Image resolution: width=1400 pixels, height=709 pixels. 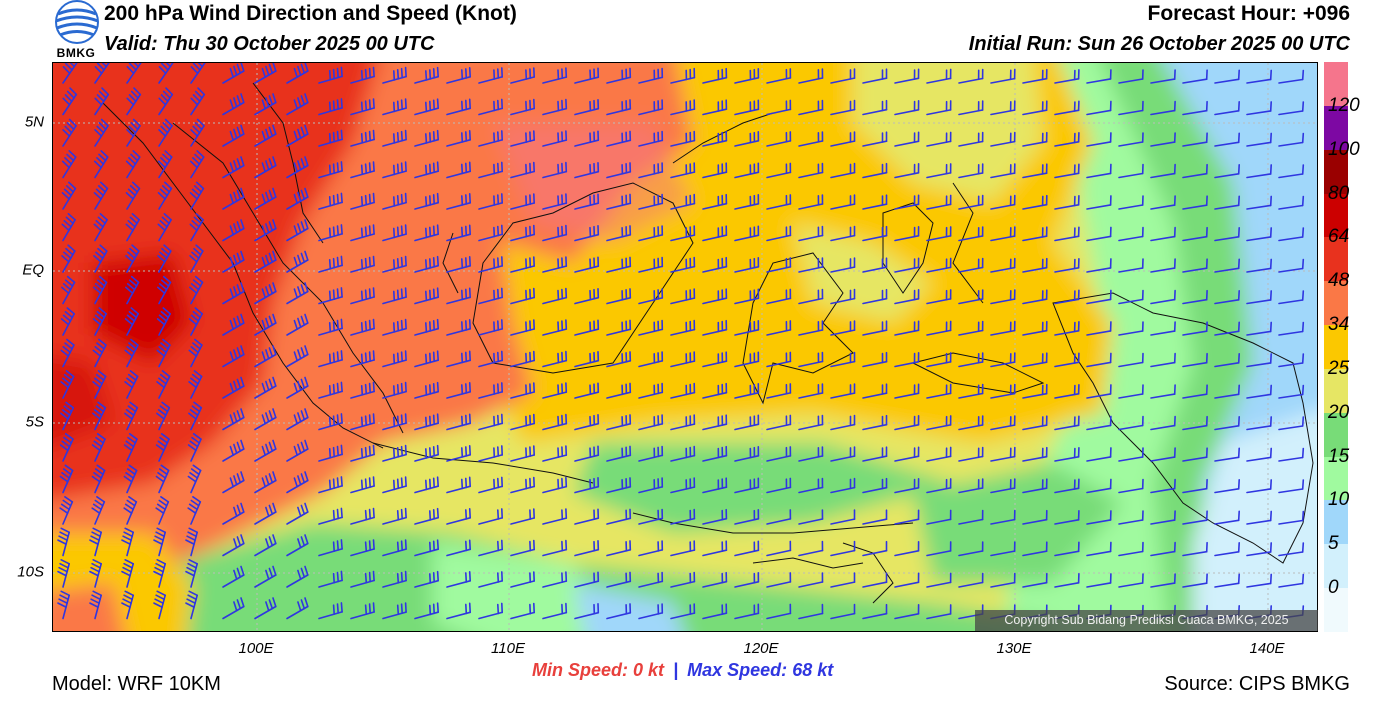 What do you see at coordinates (649, 670) in the screenshot?
I see `min-speed-value: 0 kt` at bounding box center [649, 670].